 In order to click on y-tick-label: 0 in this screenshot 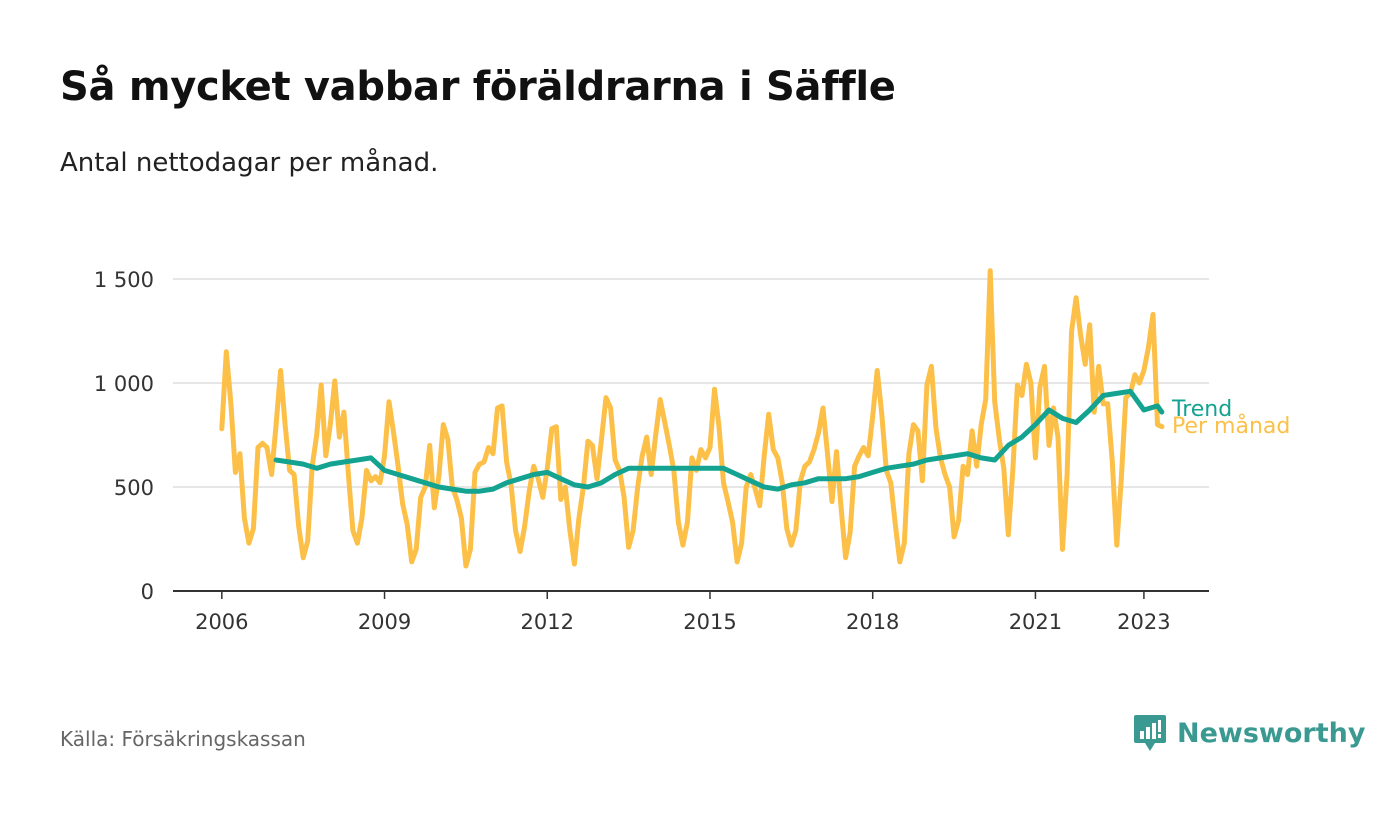, I will do `click(147, 592)`.